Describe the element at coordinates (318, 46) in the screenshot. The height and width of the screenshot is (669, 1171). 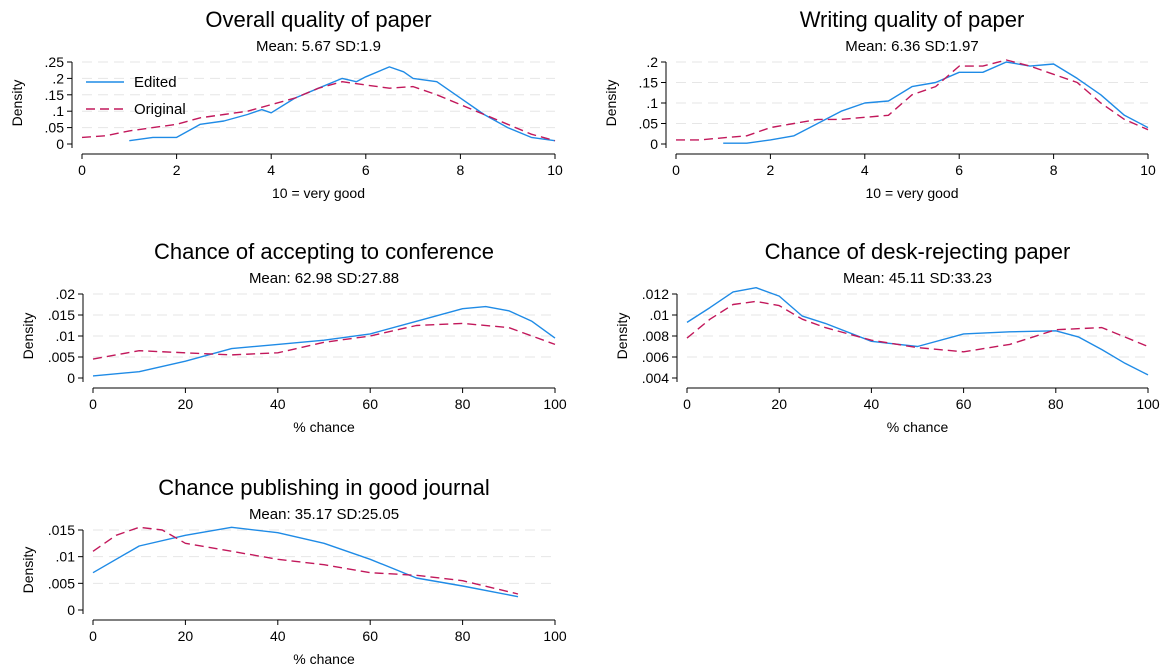
I see `chart-subtitle: Mean: 5.67 SD:1.9` at that location.